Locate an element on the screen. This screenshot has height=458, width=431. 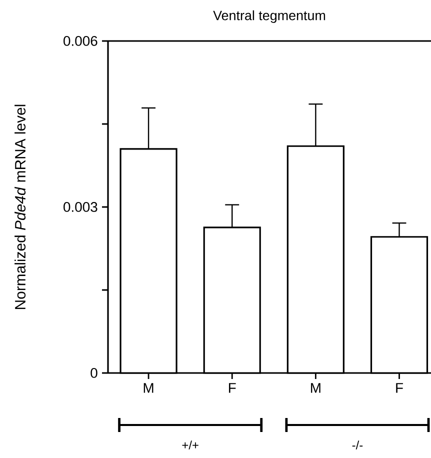
y-axis-title: Normalized Pde4d mRNA level is located at coordinates (20, 206).